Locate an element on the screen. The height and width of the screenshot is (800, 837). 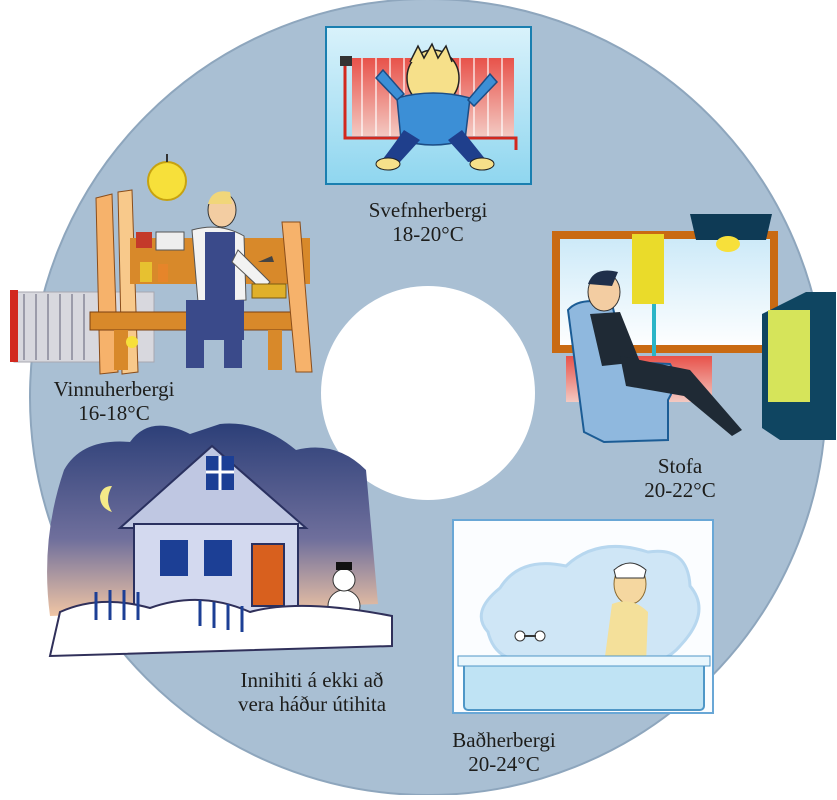
living-name: Stofa is located at coordinates (680, 466).